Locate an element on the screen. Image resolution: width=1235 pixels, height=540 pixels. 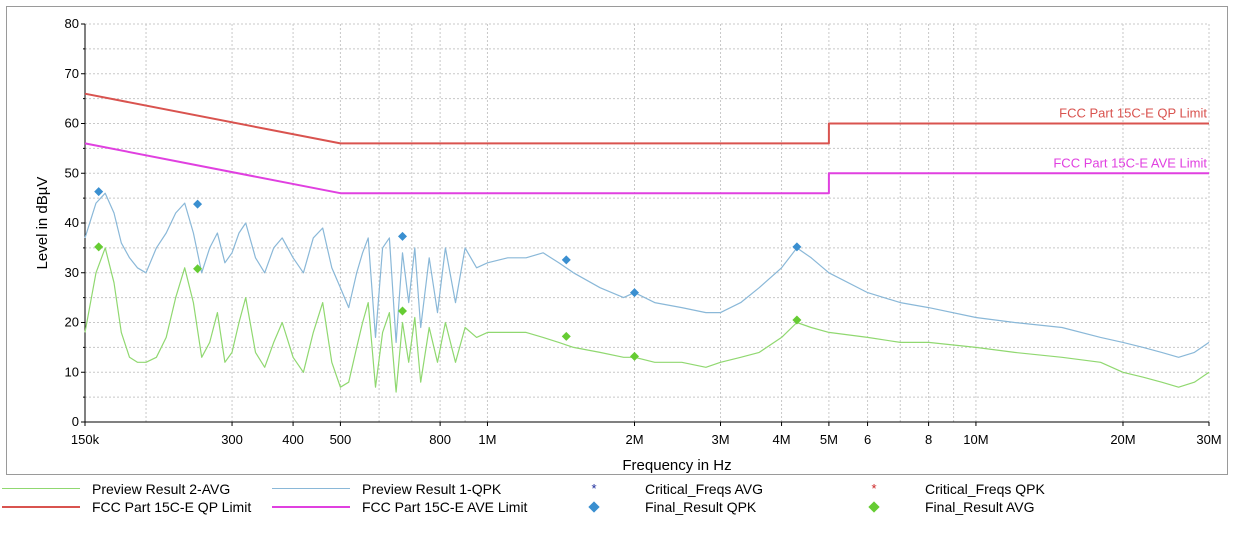
legend-label-preview-avg: Preview Result 2-AVG is located at coordinates (161, 488).